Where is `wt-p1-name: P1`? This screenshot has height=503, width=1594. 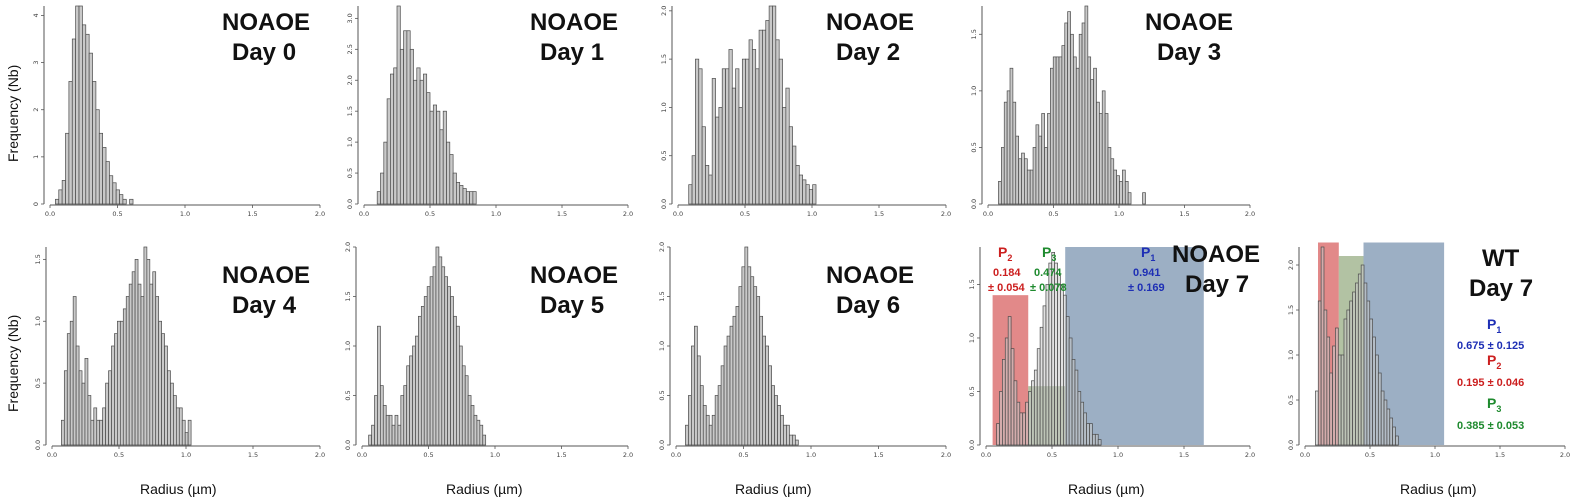 wt-p1-name: P1 is located at coordinates (1494, 325).